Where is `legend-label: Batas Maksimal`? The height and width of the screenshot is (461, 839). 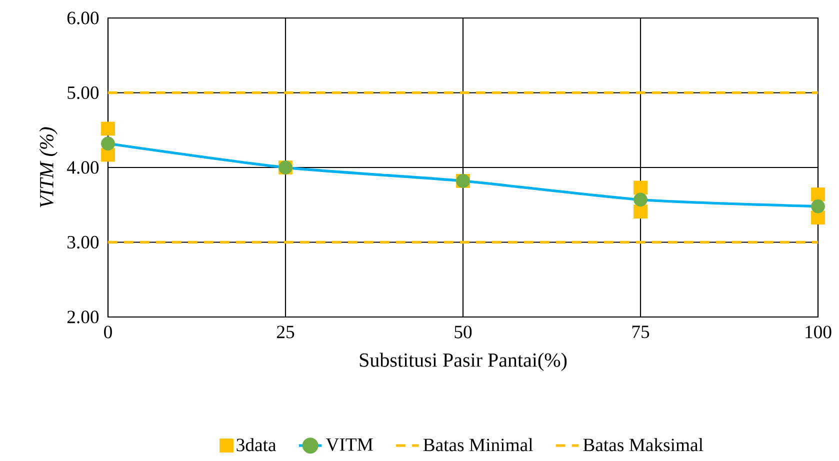 legend-label: Batas Maksimal is located at coordinates (643, 445).